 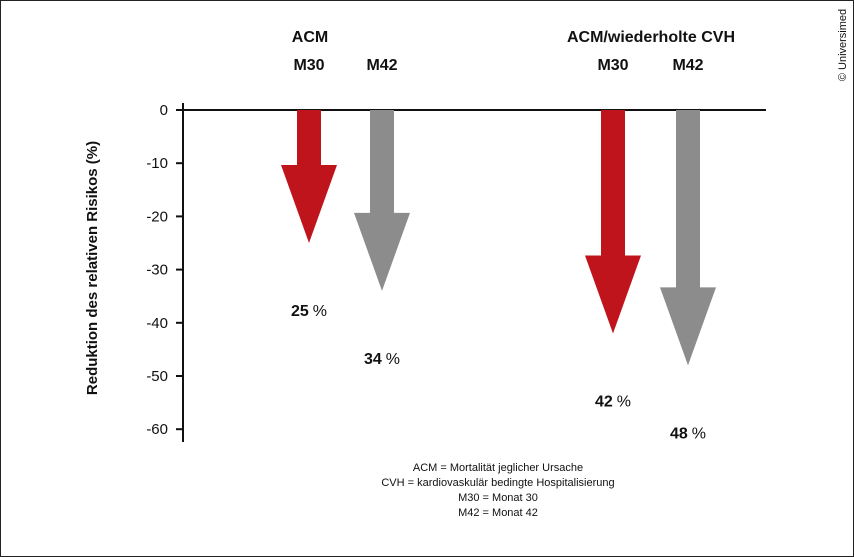 I want to click on y-axis-ticks: 0 -10 -20 -30 -40 -50 -60, so click(x=164, y=270).